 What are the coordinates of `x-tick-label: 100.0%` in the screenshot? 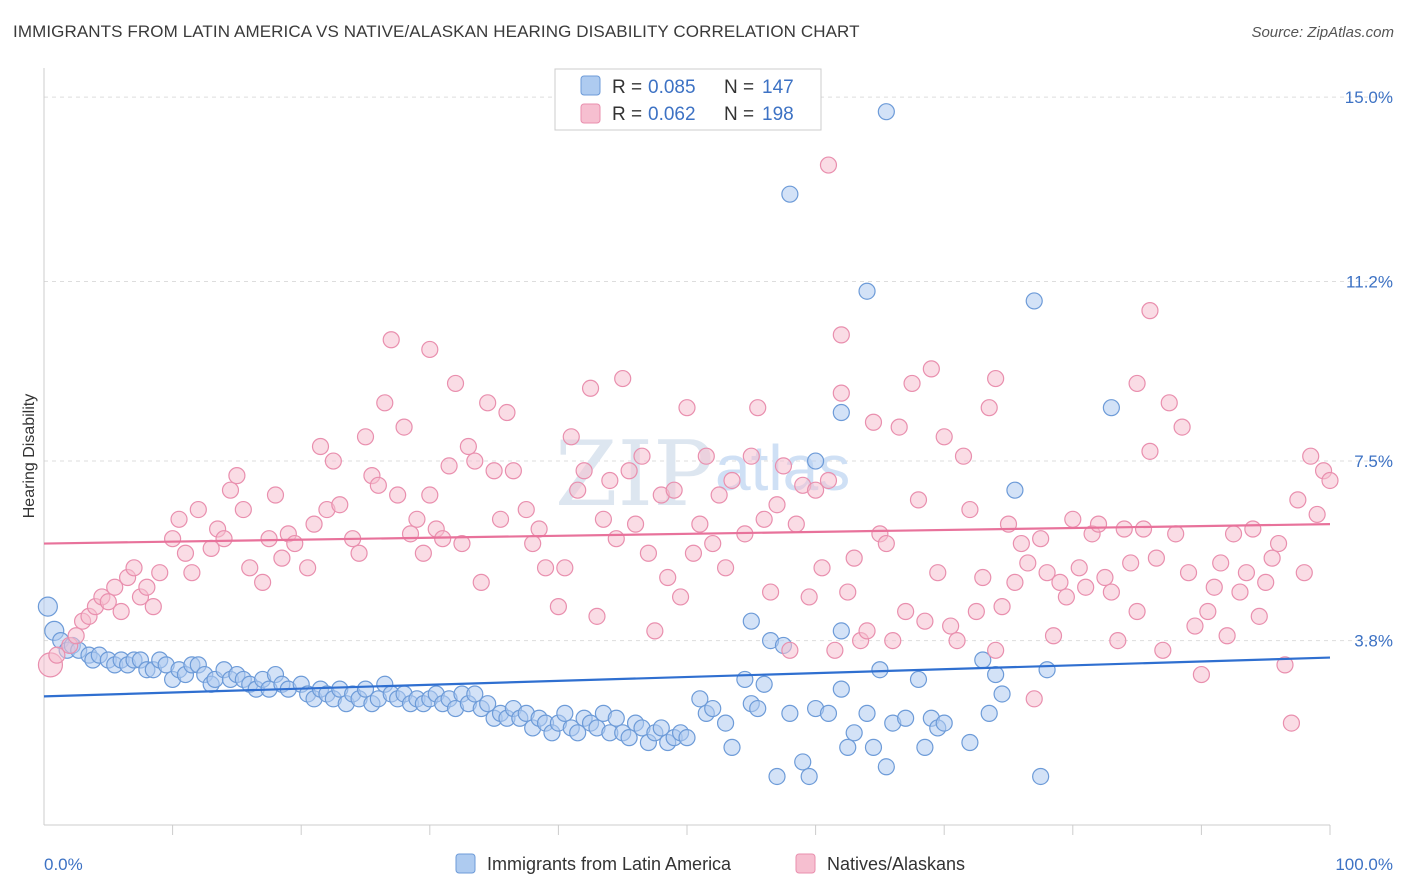 It's located at (1364, 864).